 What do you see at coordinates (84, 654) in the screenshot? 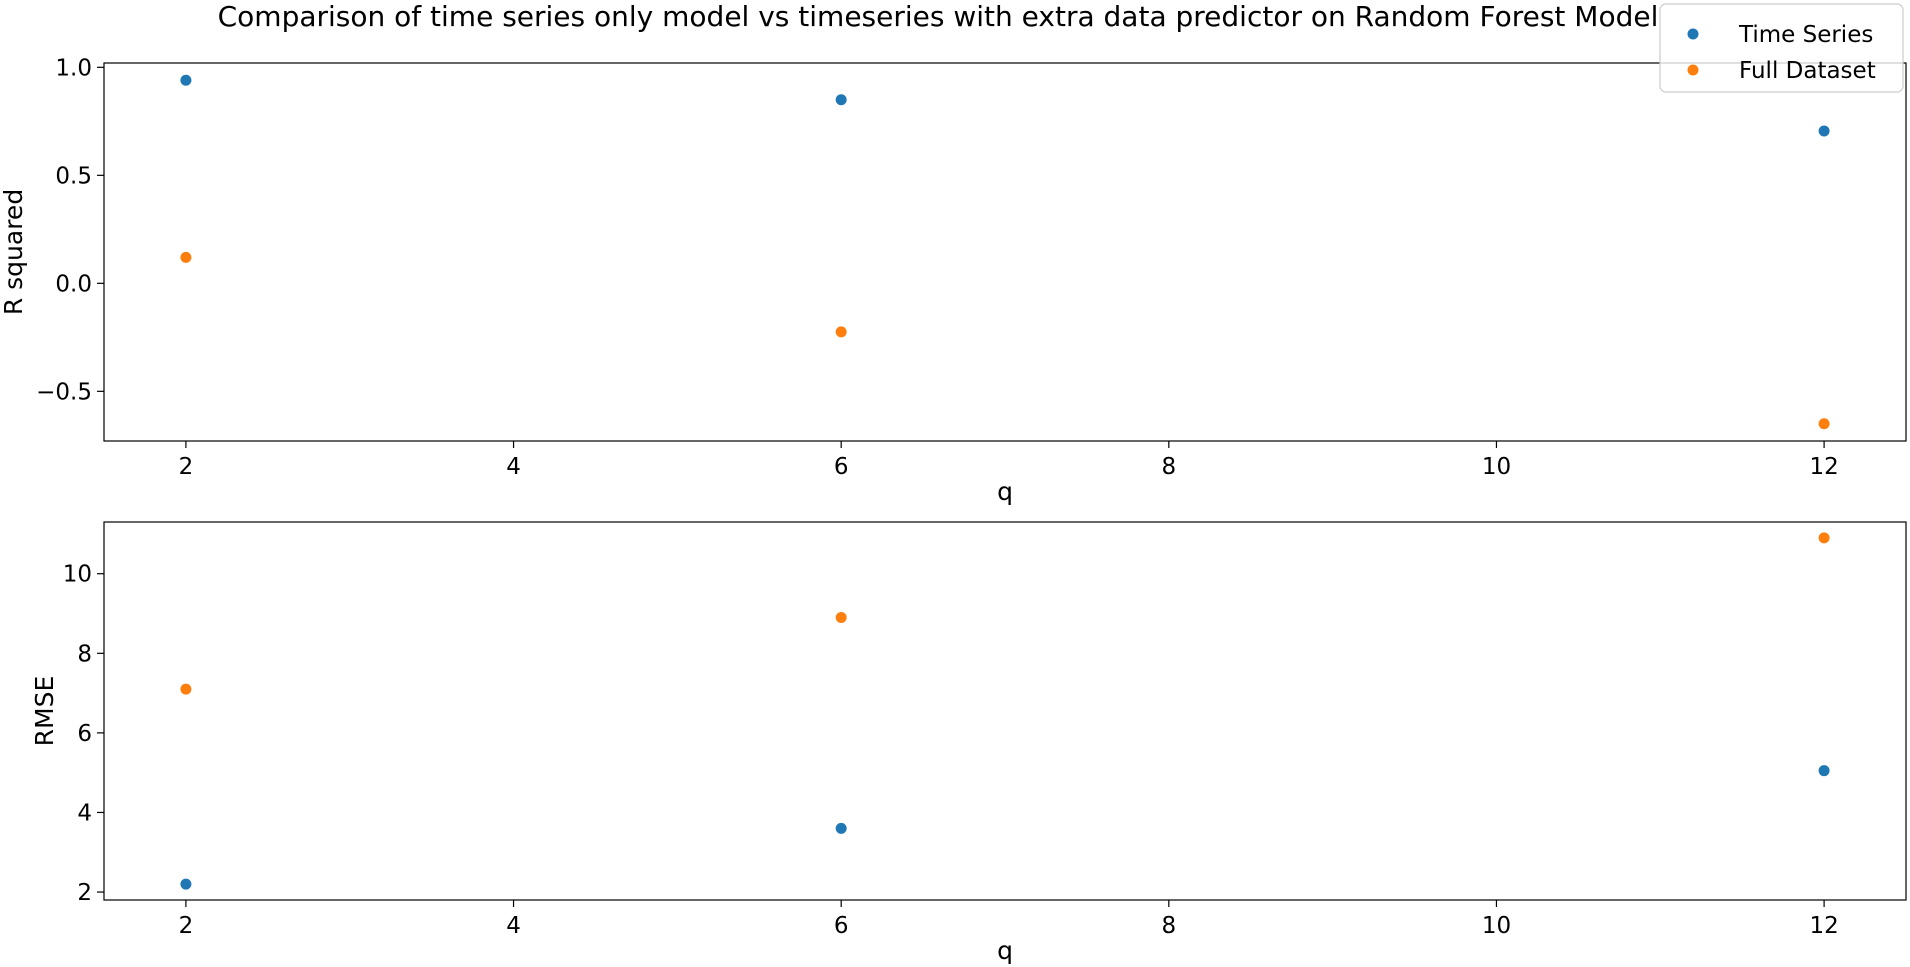
I see `y-tick-label: 8` at bounding box center [84, 654].